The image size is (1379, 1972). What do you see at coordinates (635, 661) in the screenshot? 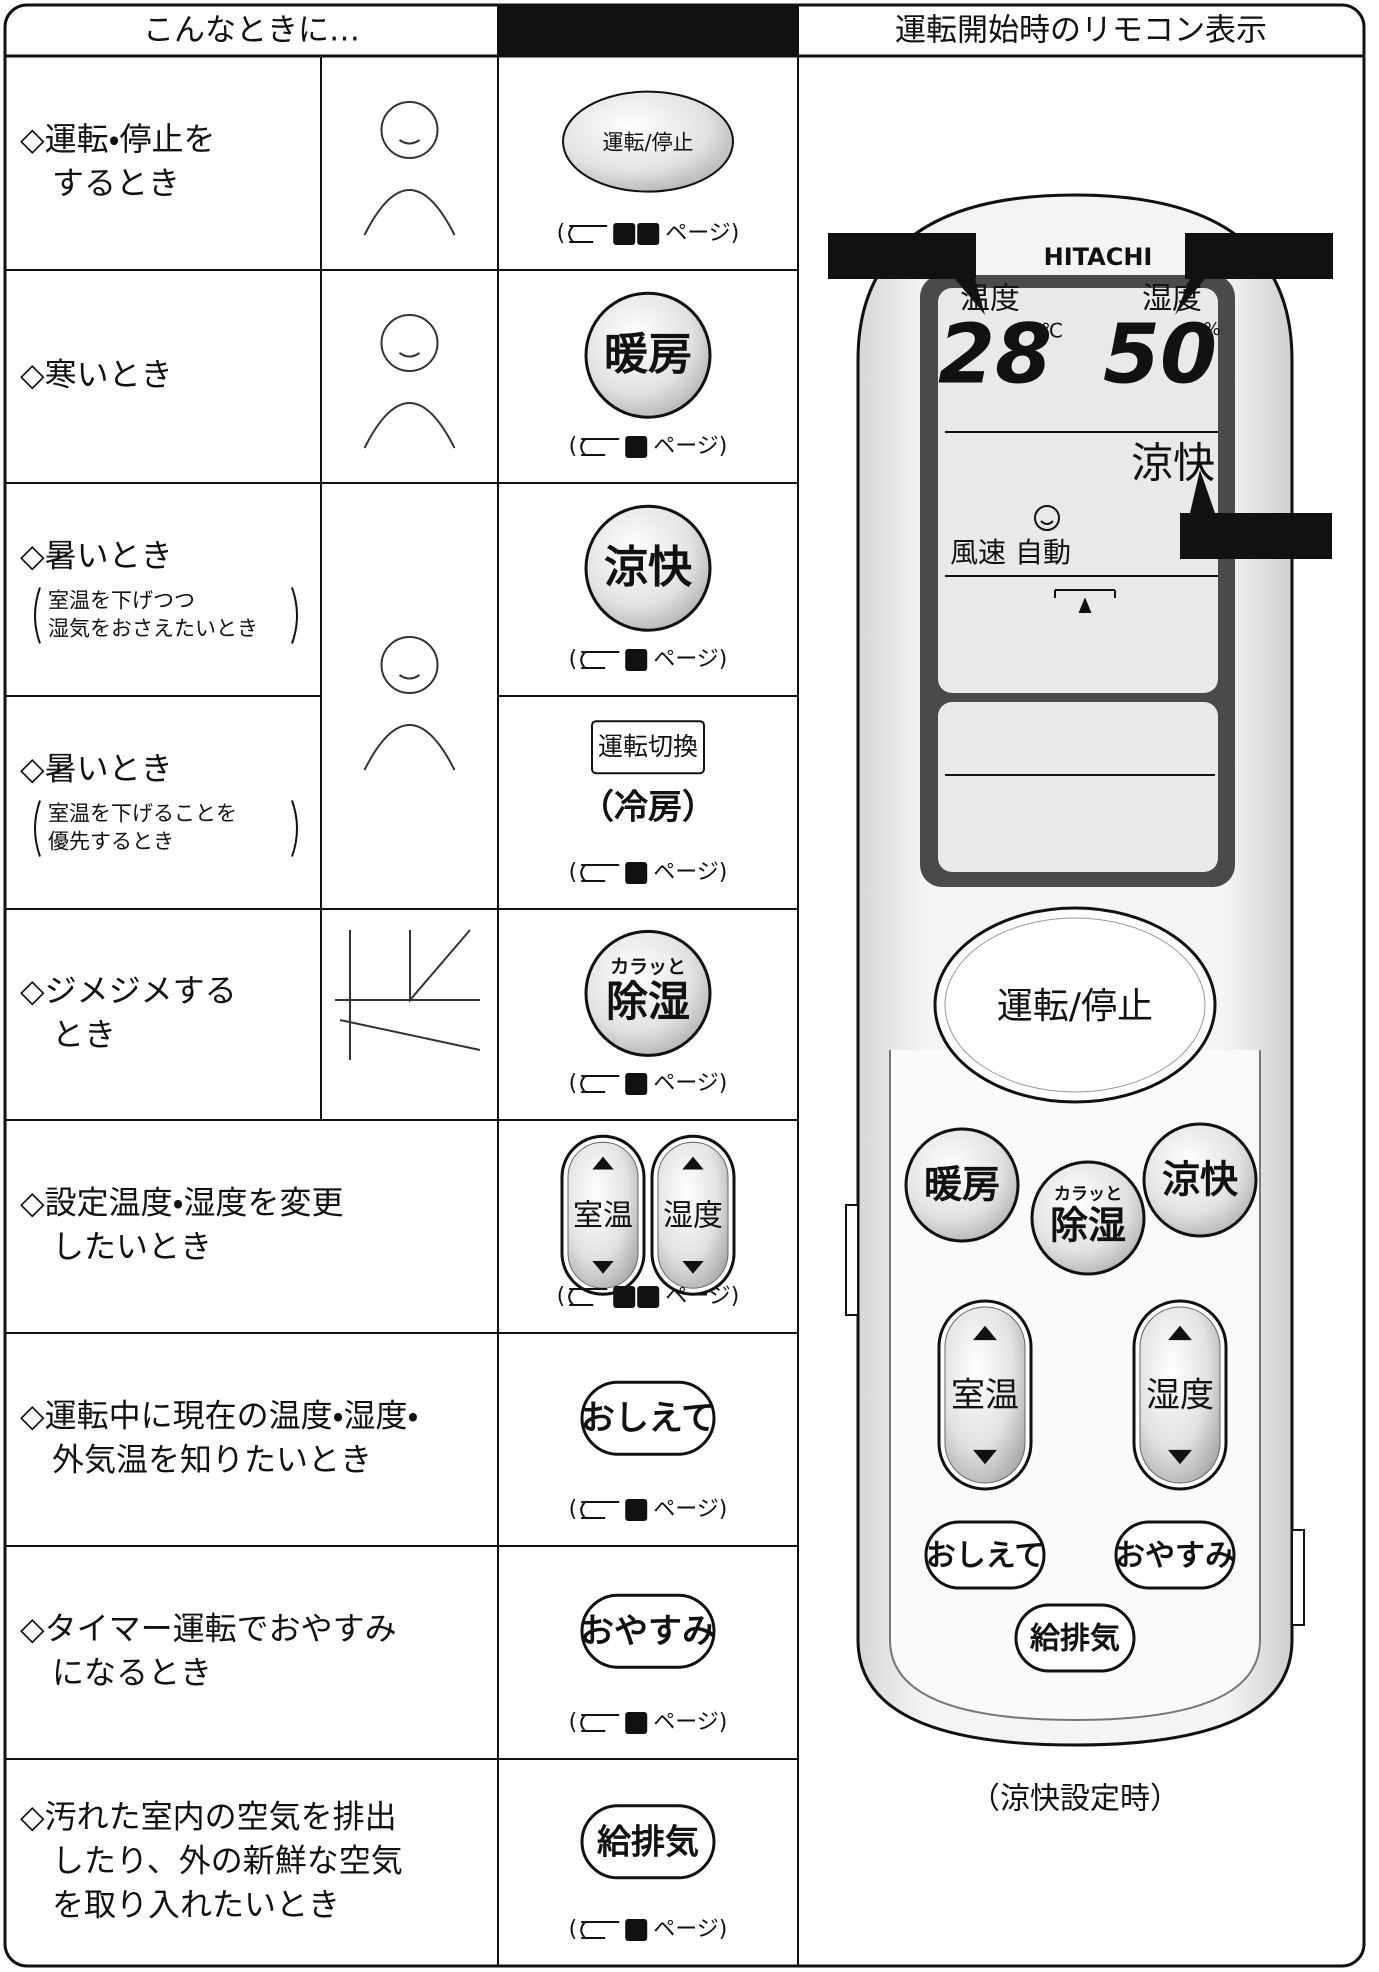
I see `page-number: 19` at bounding box center [635, 661].